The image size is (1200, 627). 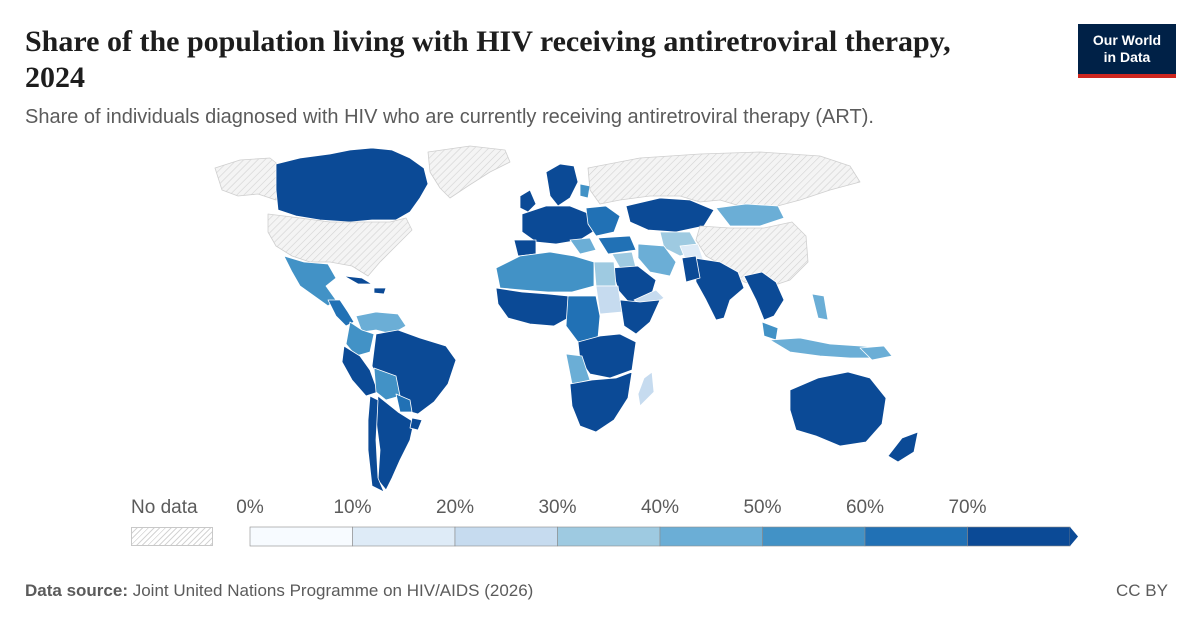 What do you see at coordinates (528, 201) in the screenshot?
I see `country-uk` at bounding box center [528, 201].